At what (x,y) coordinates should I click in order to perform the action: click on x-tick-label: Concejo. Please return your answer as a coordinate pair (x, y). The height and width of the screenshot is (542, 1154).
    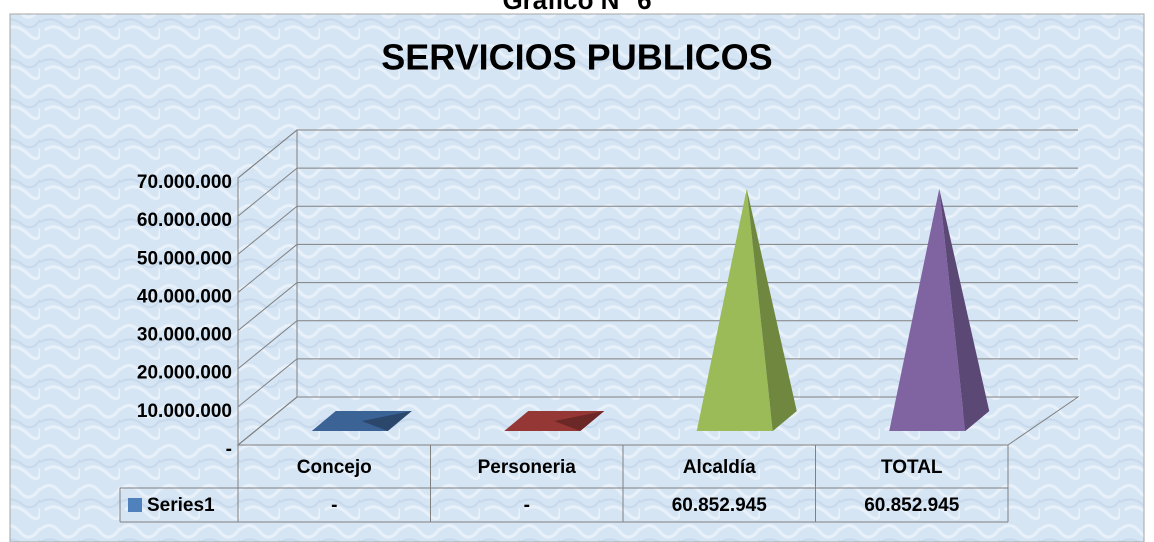
    Looking at the image, I should click on (334, 467).